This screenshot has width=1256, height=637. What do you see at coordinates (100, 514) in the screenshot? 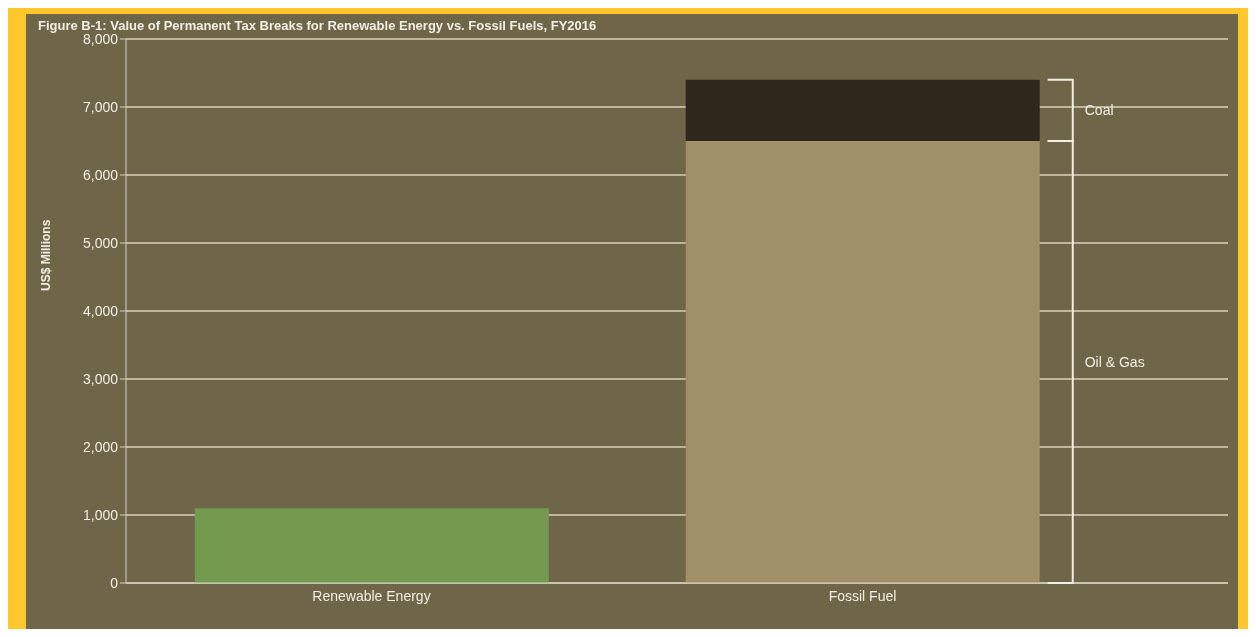
I see `y-tick-label: 1,000` at bounding box center [100, 514].